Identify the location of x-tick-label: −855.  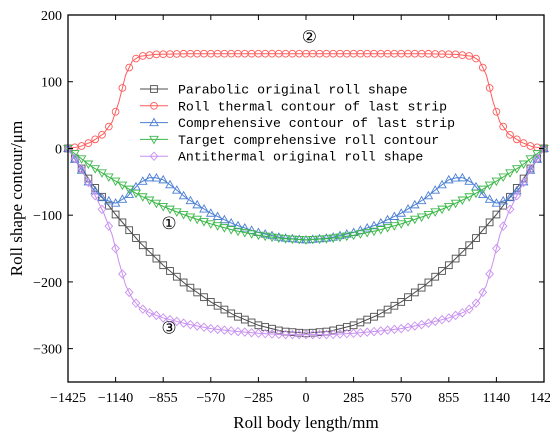
(163, 398).